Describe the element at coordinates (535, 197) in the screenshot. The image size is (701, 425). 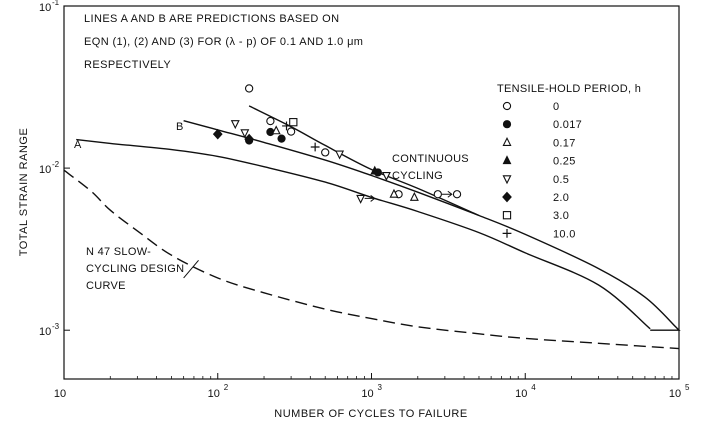
I see `legend-item: 2.0` at that location.